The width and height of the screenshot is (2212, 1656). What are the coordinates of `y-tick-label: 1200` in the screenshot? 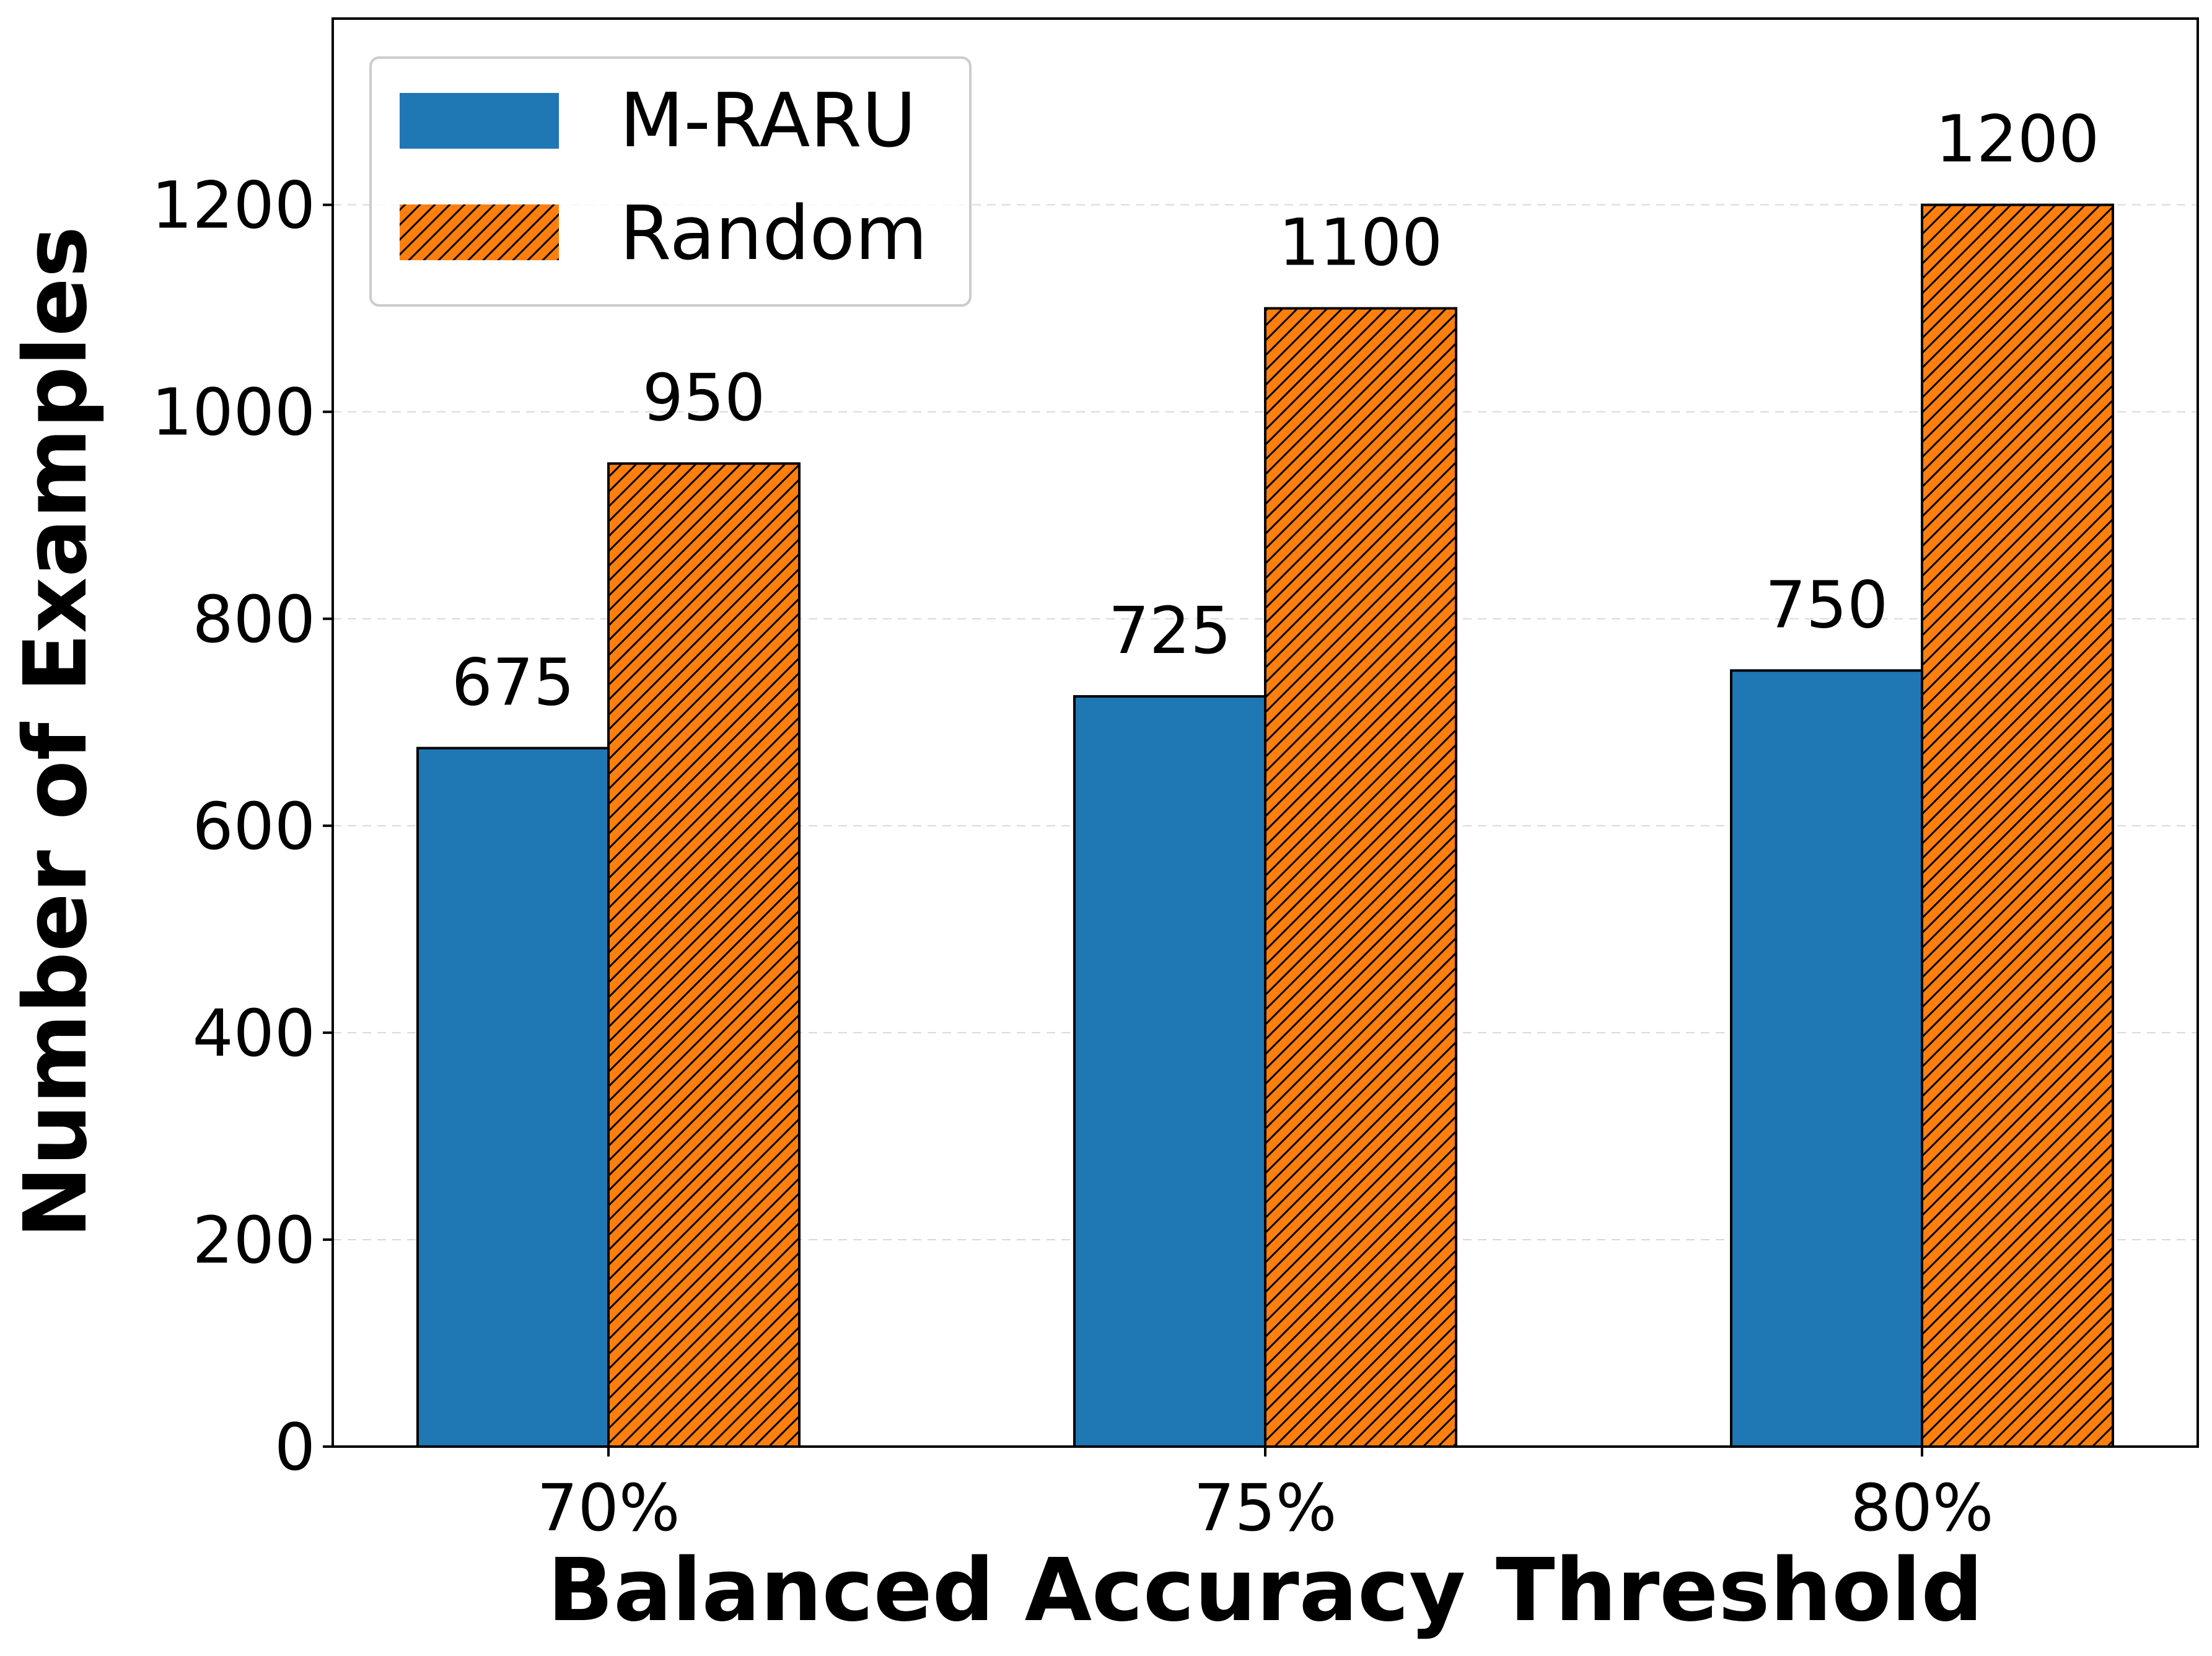 It's located at (233, 205).